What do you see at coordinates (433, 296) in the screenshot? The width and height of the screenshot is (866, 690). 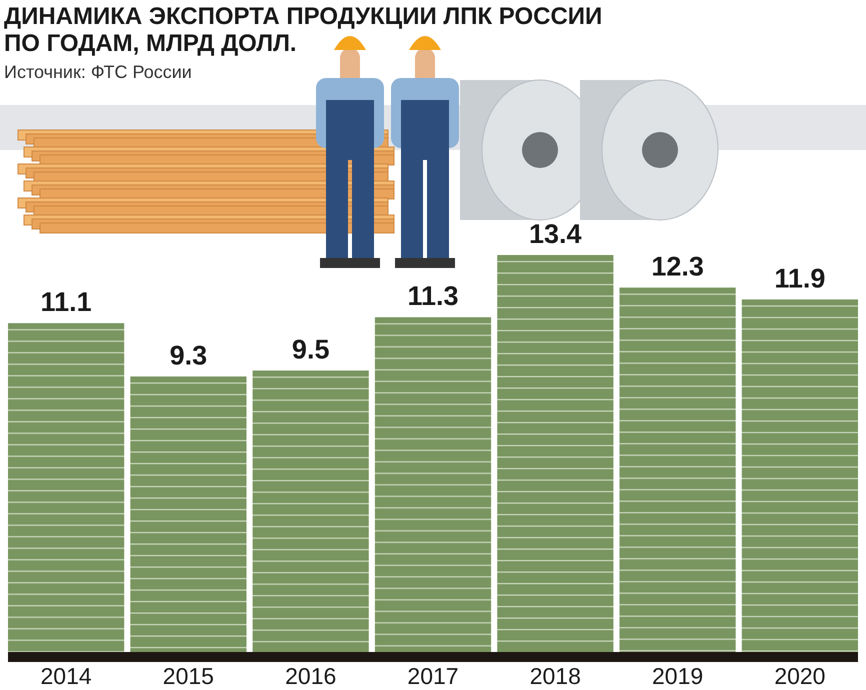 I see `data-label: 11.3` at bounding box center [433, 296].